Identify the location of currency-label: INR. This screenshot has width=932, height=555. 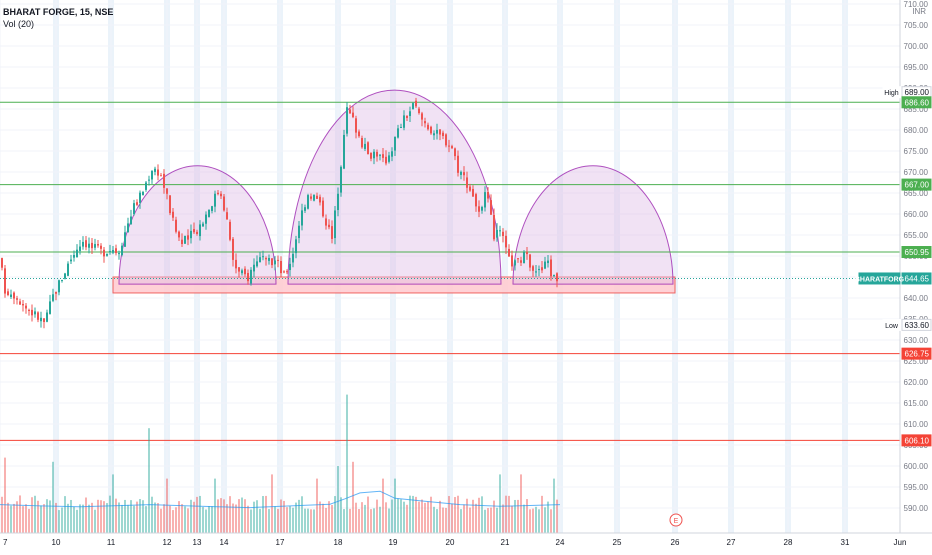
(919, 11).